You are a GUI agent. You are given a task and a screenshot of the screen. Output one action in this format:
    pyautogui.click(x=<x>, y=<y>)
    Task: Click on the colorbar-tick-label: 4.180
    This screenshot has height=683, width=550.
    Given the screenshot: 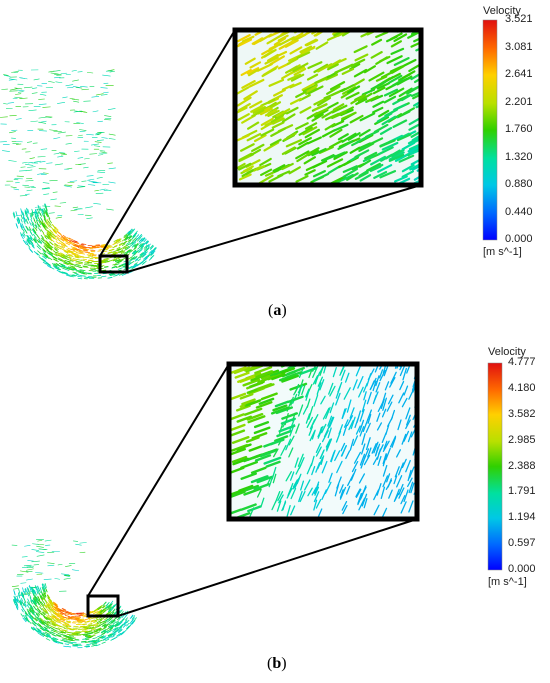 What is the action you would take?
    pyautogui.click(x=522, y=387)
    